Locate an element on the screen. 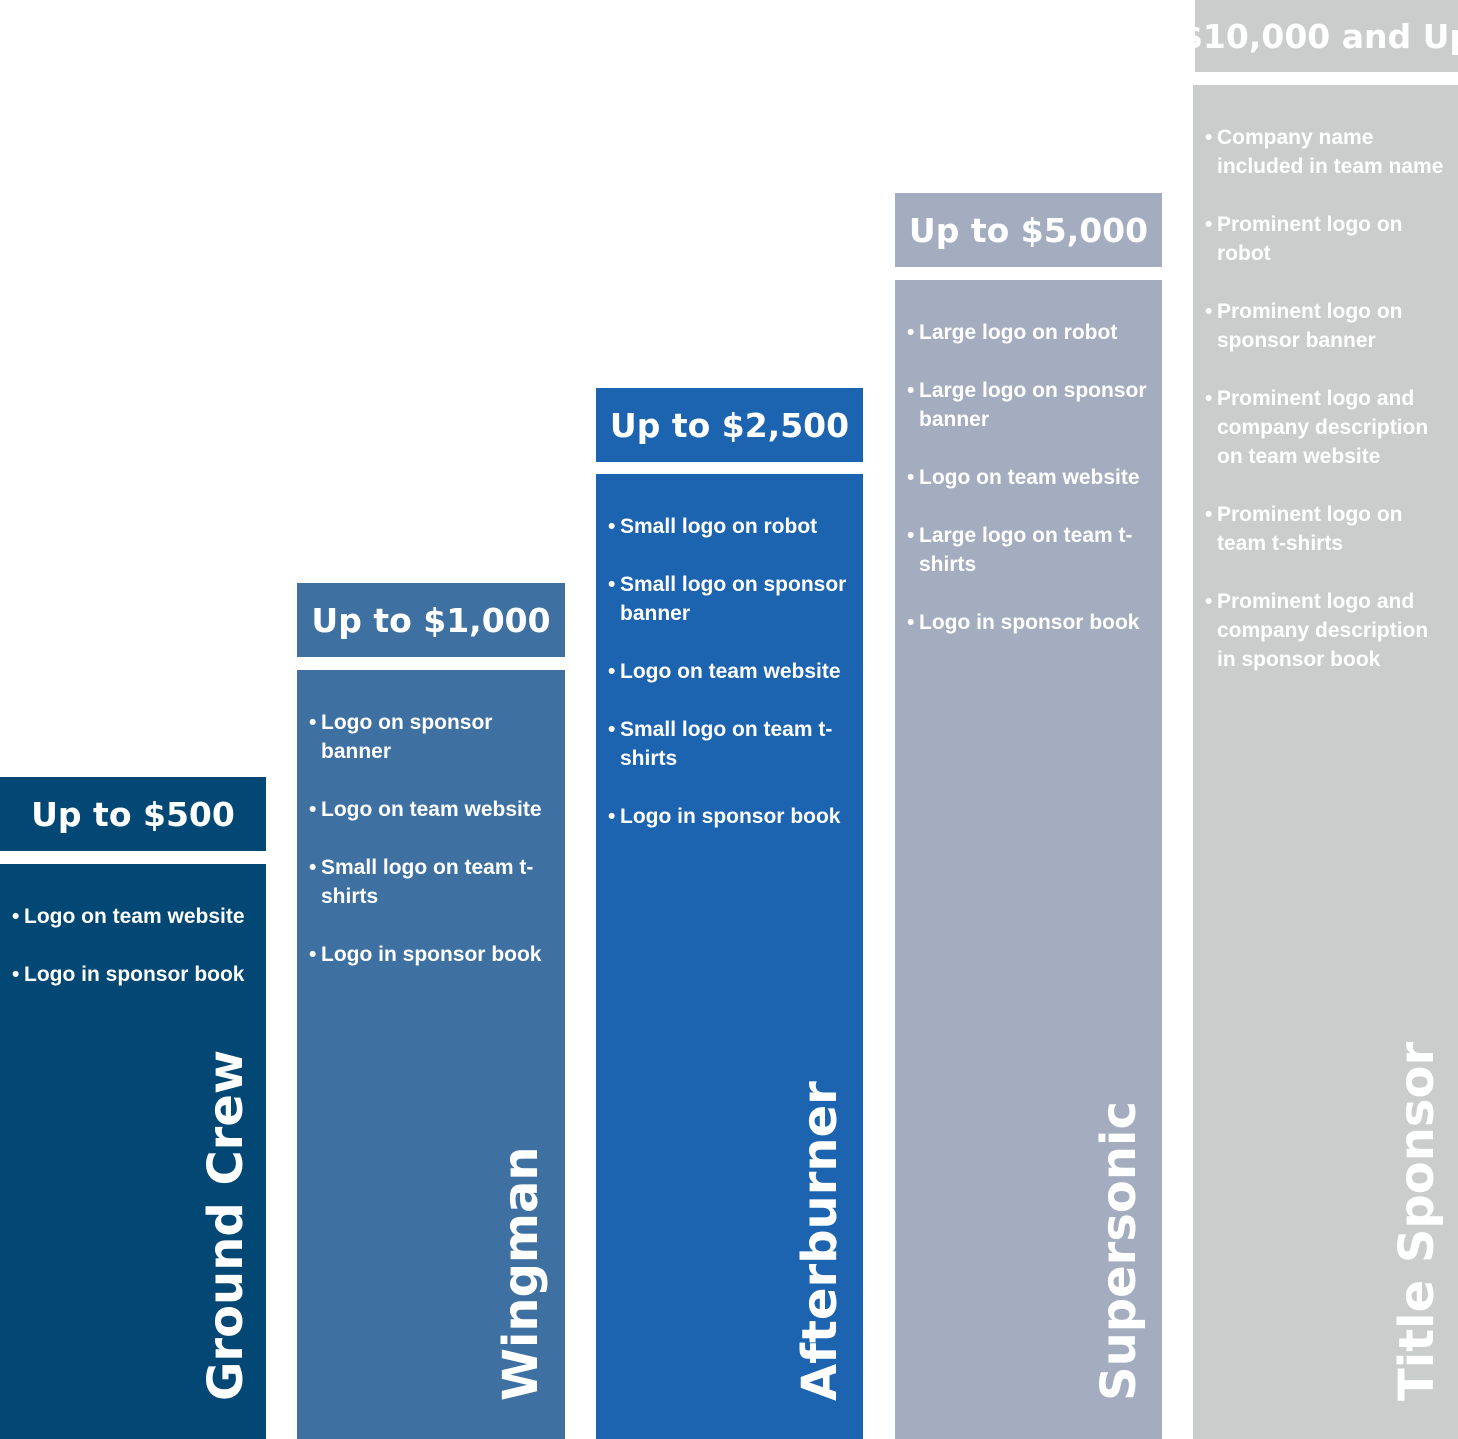 The width and height of the screenshot is (1458, 1439). tier-name: Title Sponsor is located at coordinates (1417, 1221).